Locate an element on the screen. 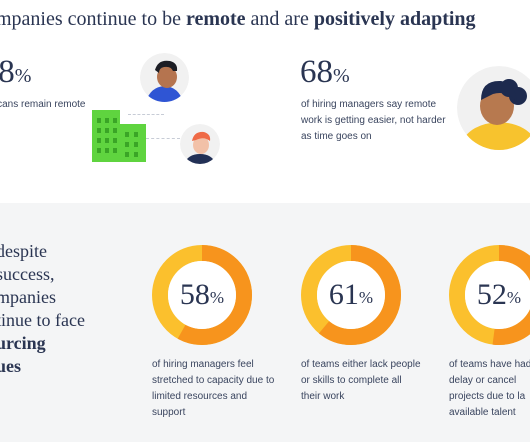 The width and height of the screenshot is (530, 442). avatar-man-icon is located at coordinates (164, 77).